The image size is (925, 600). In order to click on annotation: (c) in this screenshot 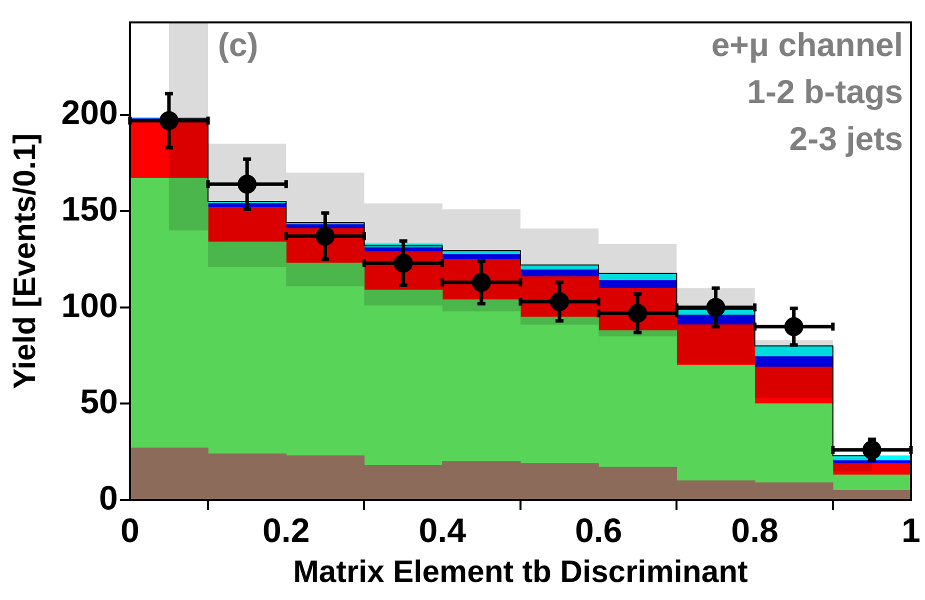, I will do `click(238, 44)`.